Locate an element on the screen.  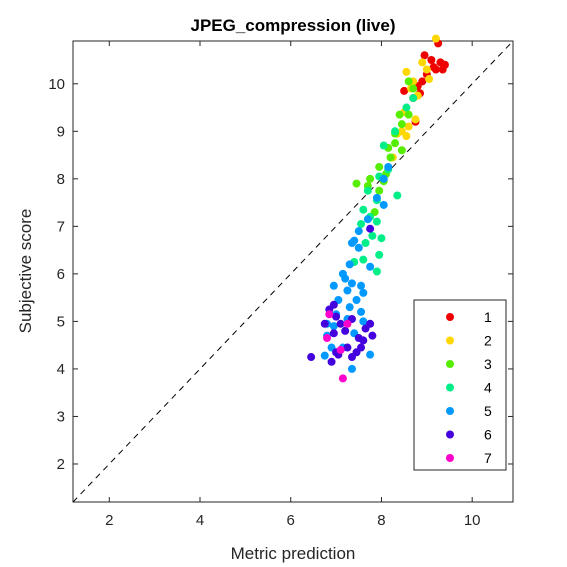
legend-label: 5 is located at coordinates (488, 411).